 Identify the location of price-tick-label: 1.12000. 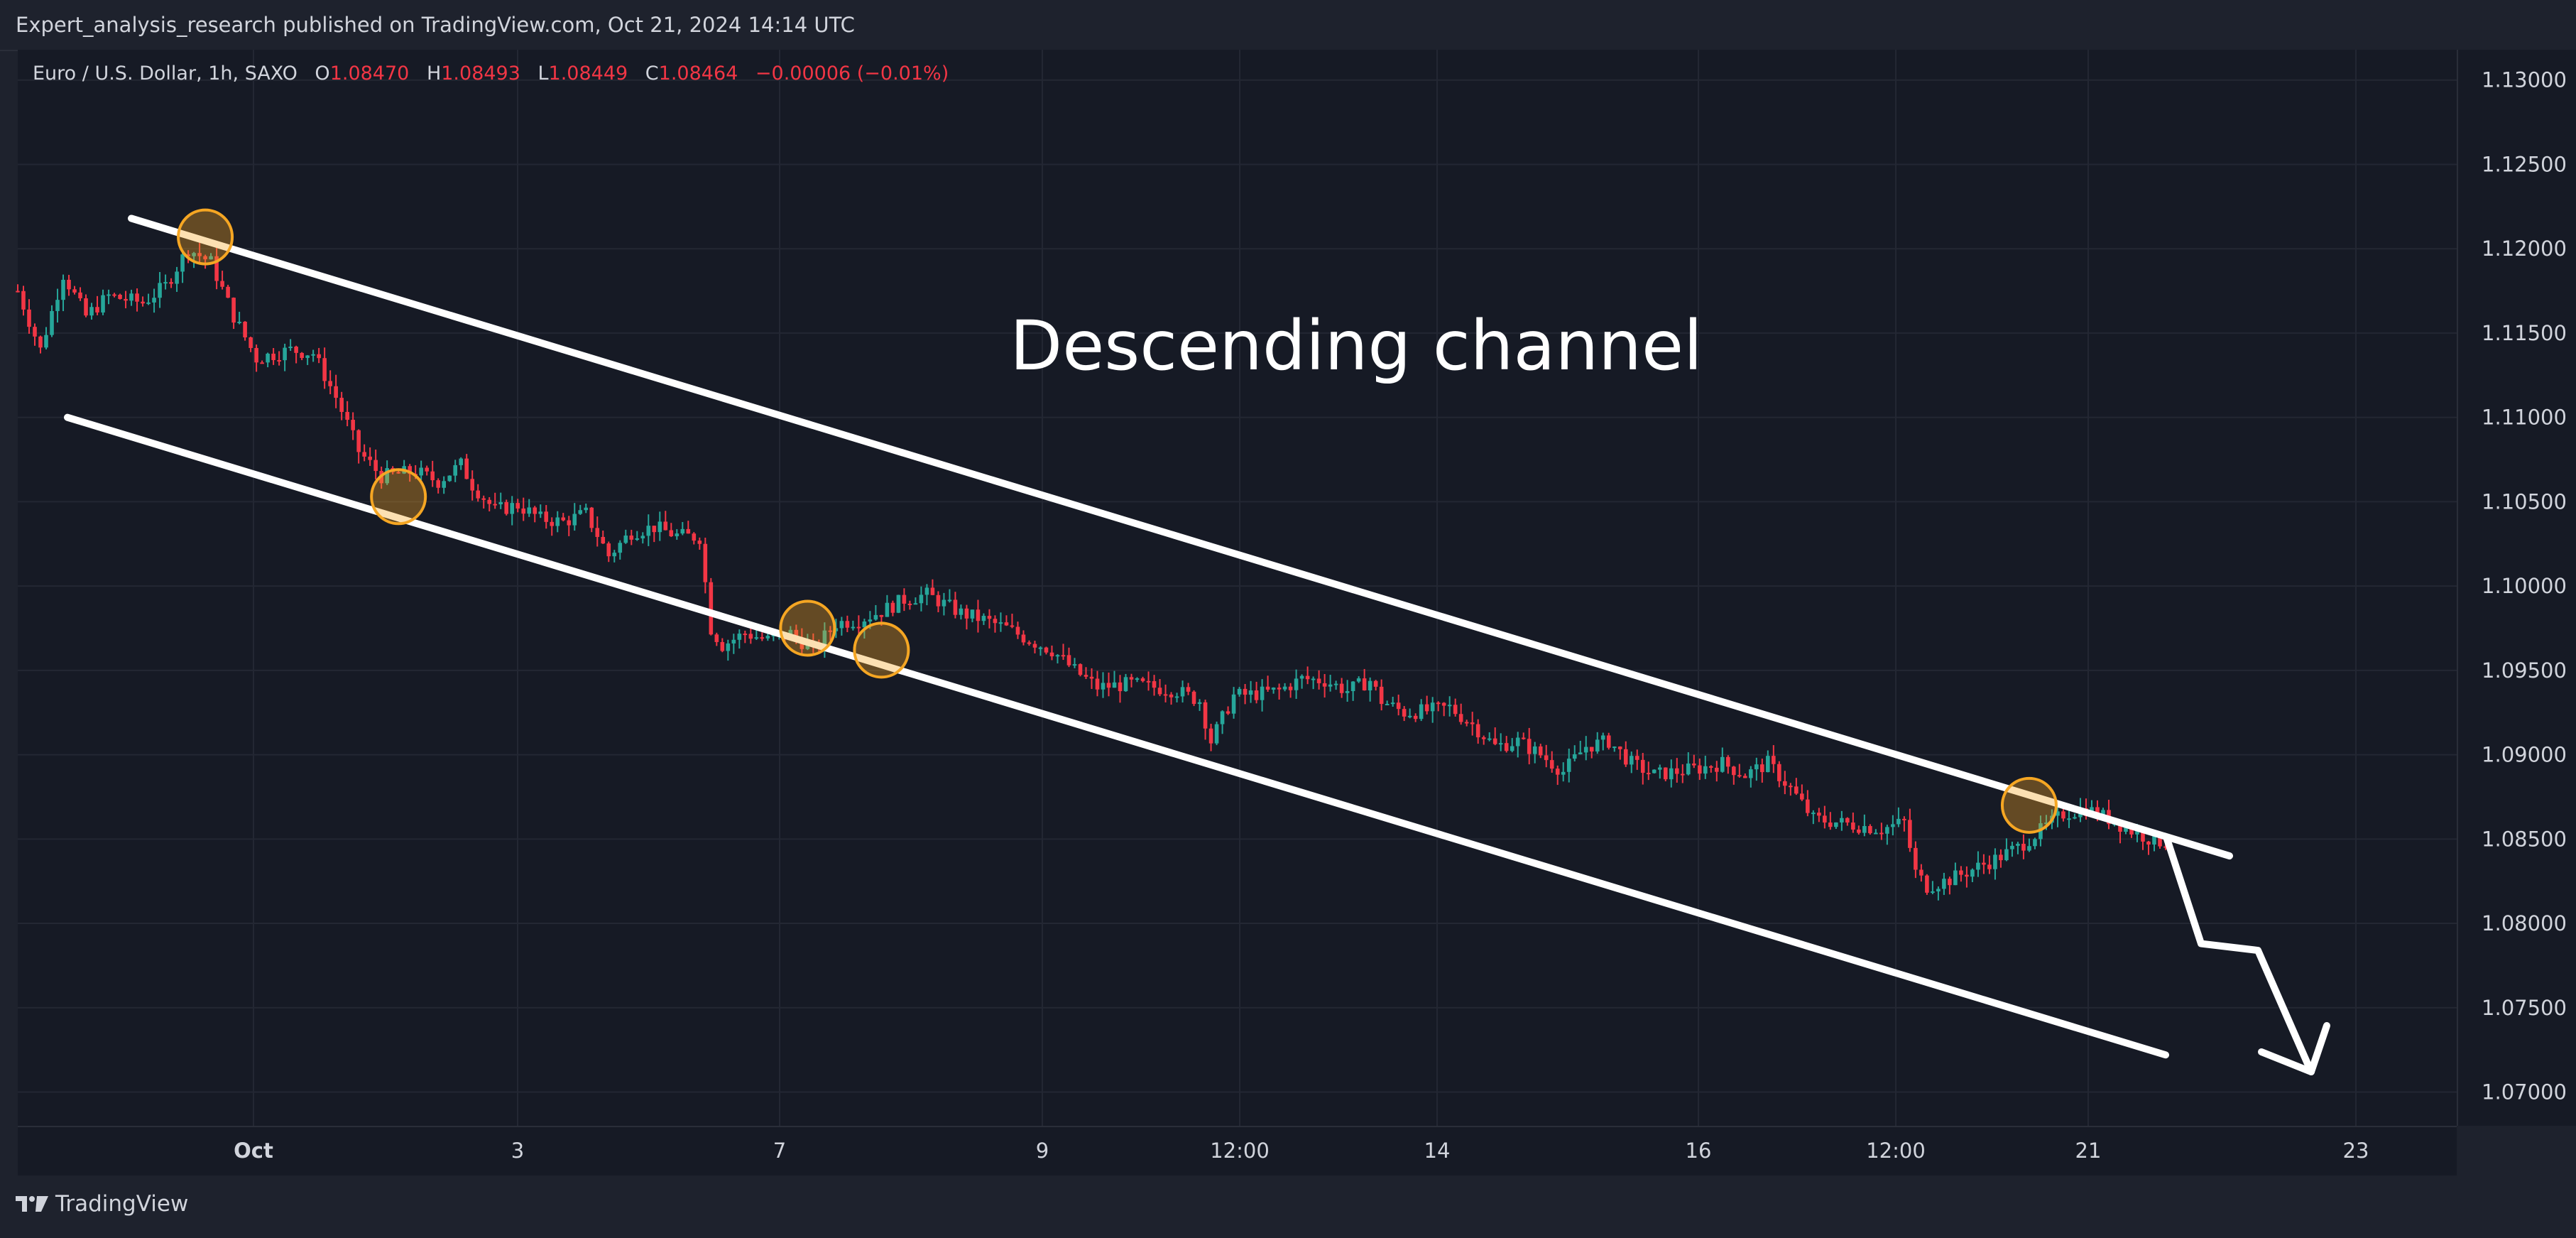
(2524, 249).